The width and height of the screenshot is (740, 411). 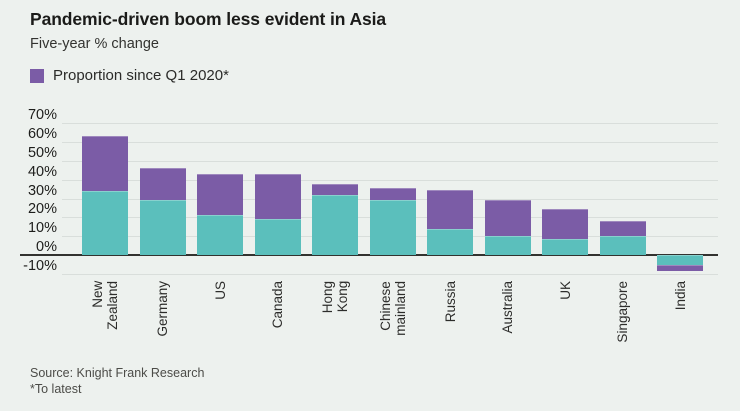 I want to click on x-axis-label: Hong Kong, so click(x=335, y=297).